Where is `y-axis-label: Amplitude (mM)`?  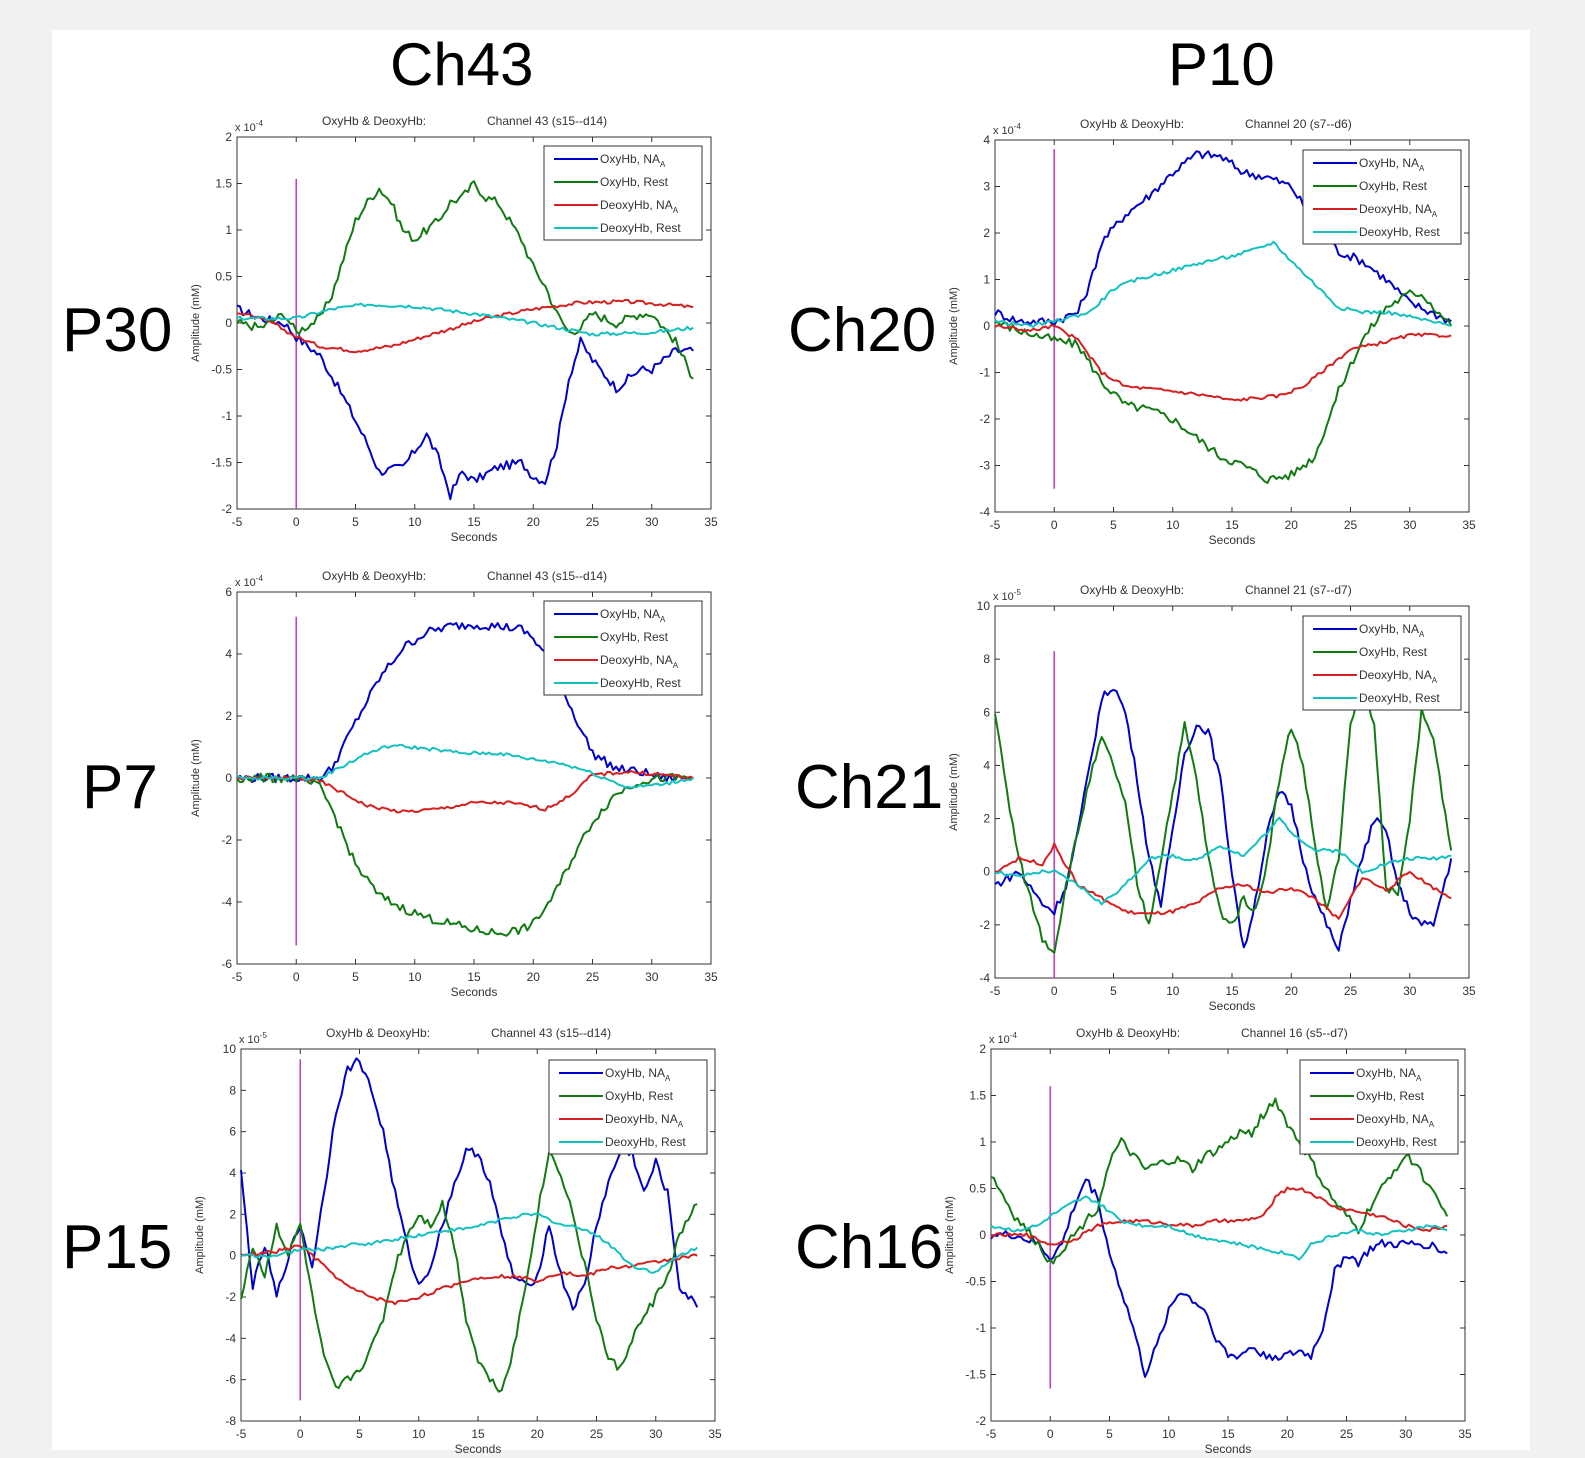 y-axis-label: Amplitude (mM) is located at coordinates (954, 792).